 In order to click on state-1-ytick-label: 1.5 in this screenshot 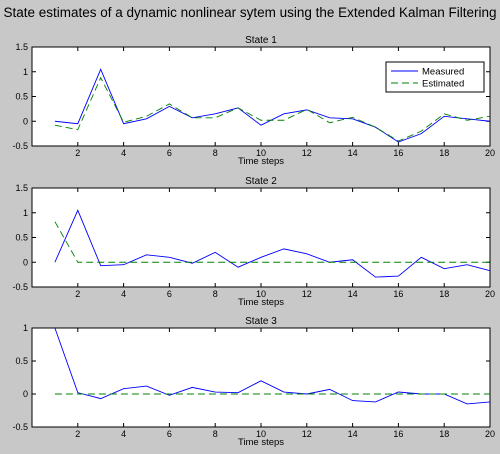, I will do `click(21, 47)`.